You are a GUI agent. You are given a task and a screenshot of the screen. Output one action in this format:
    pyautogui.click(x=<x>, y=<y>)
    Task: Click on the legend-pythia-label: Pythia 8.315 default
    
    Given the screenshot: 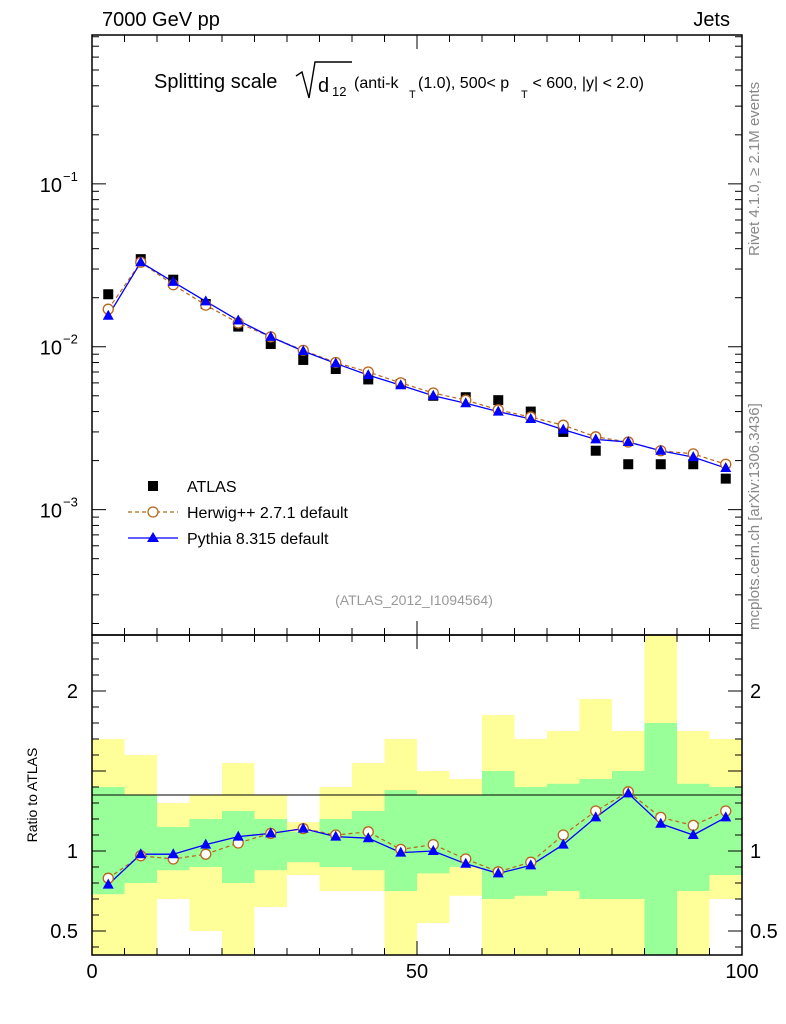 What is the action you would take?
    pyautogui.click(x=258, y=539)
    